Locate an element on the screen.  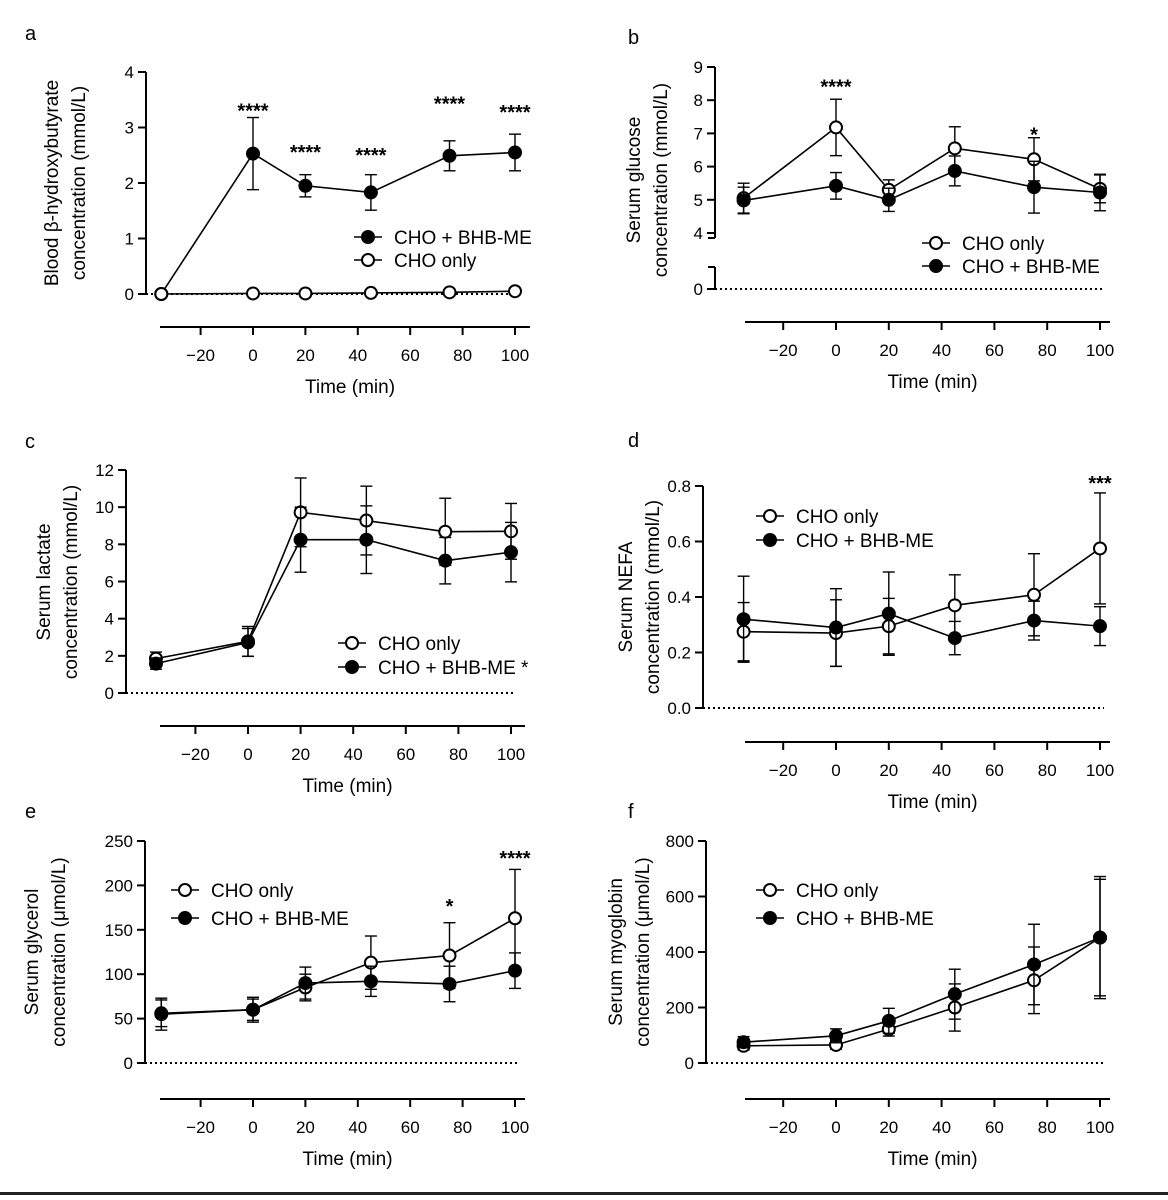
significance-marker: *** is located at coordinates (1100, 484).